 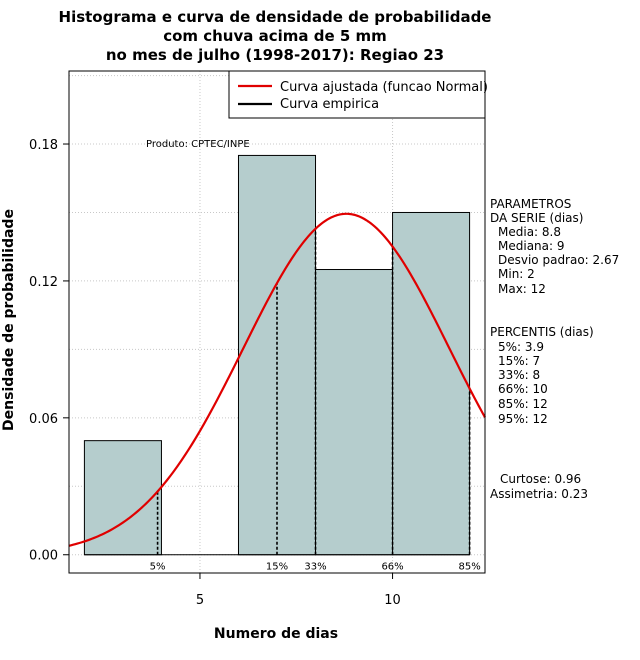 What do you see at coordinates (43, 556) in the screenshot?
I see `y-tick-label: 0.00` at bounding box center [43, 556].